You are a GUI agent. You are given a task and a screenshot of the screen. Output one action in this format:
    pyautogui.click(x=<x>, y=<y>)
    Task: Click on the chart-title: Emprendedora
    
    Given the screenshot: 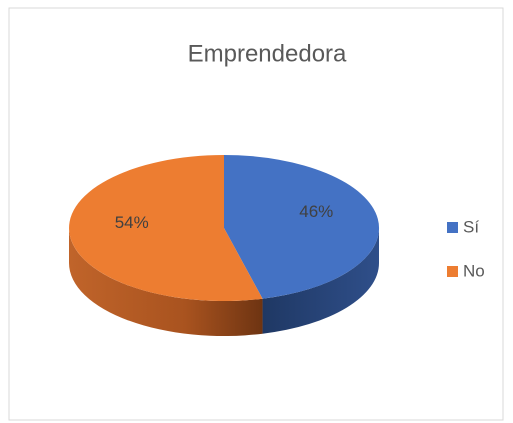 What is the action you would take?
    pyautogui.click(x=267, y=53)
    